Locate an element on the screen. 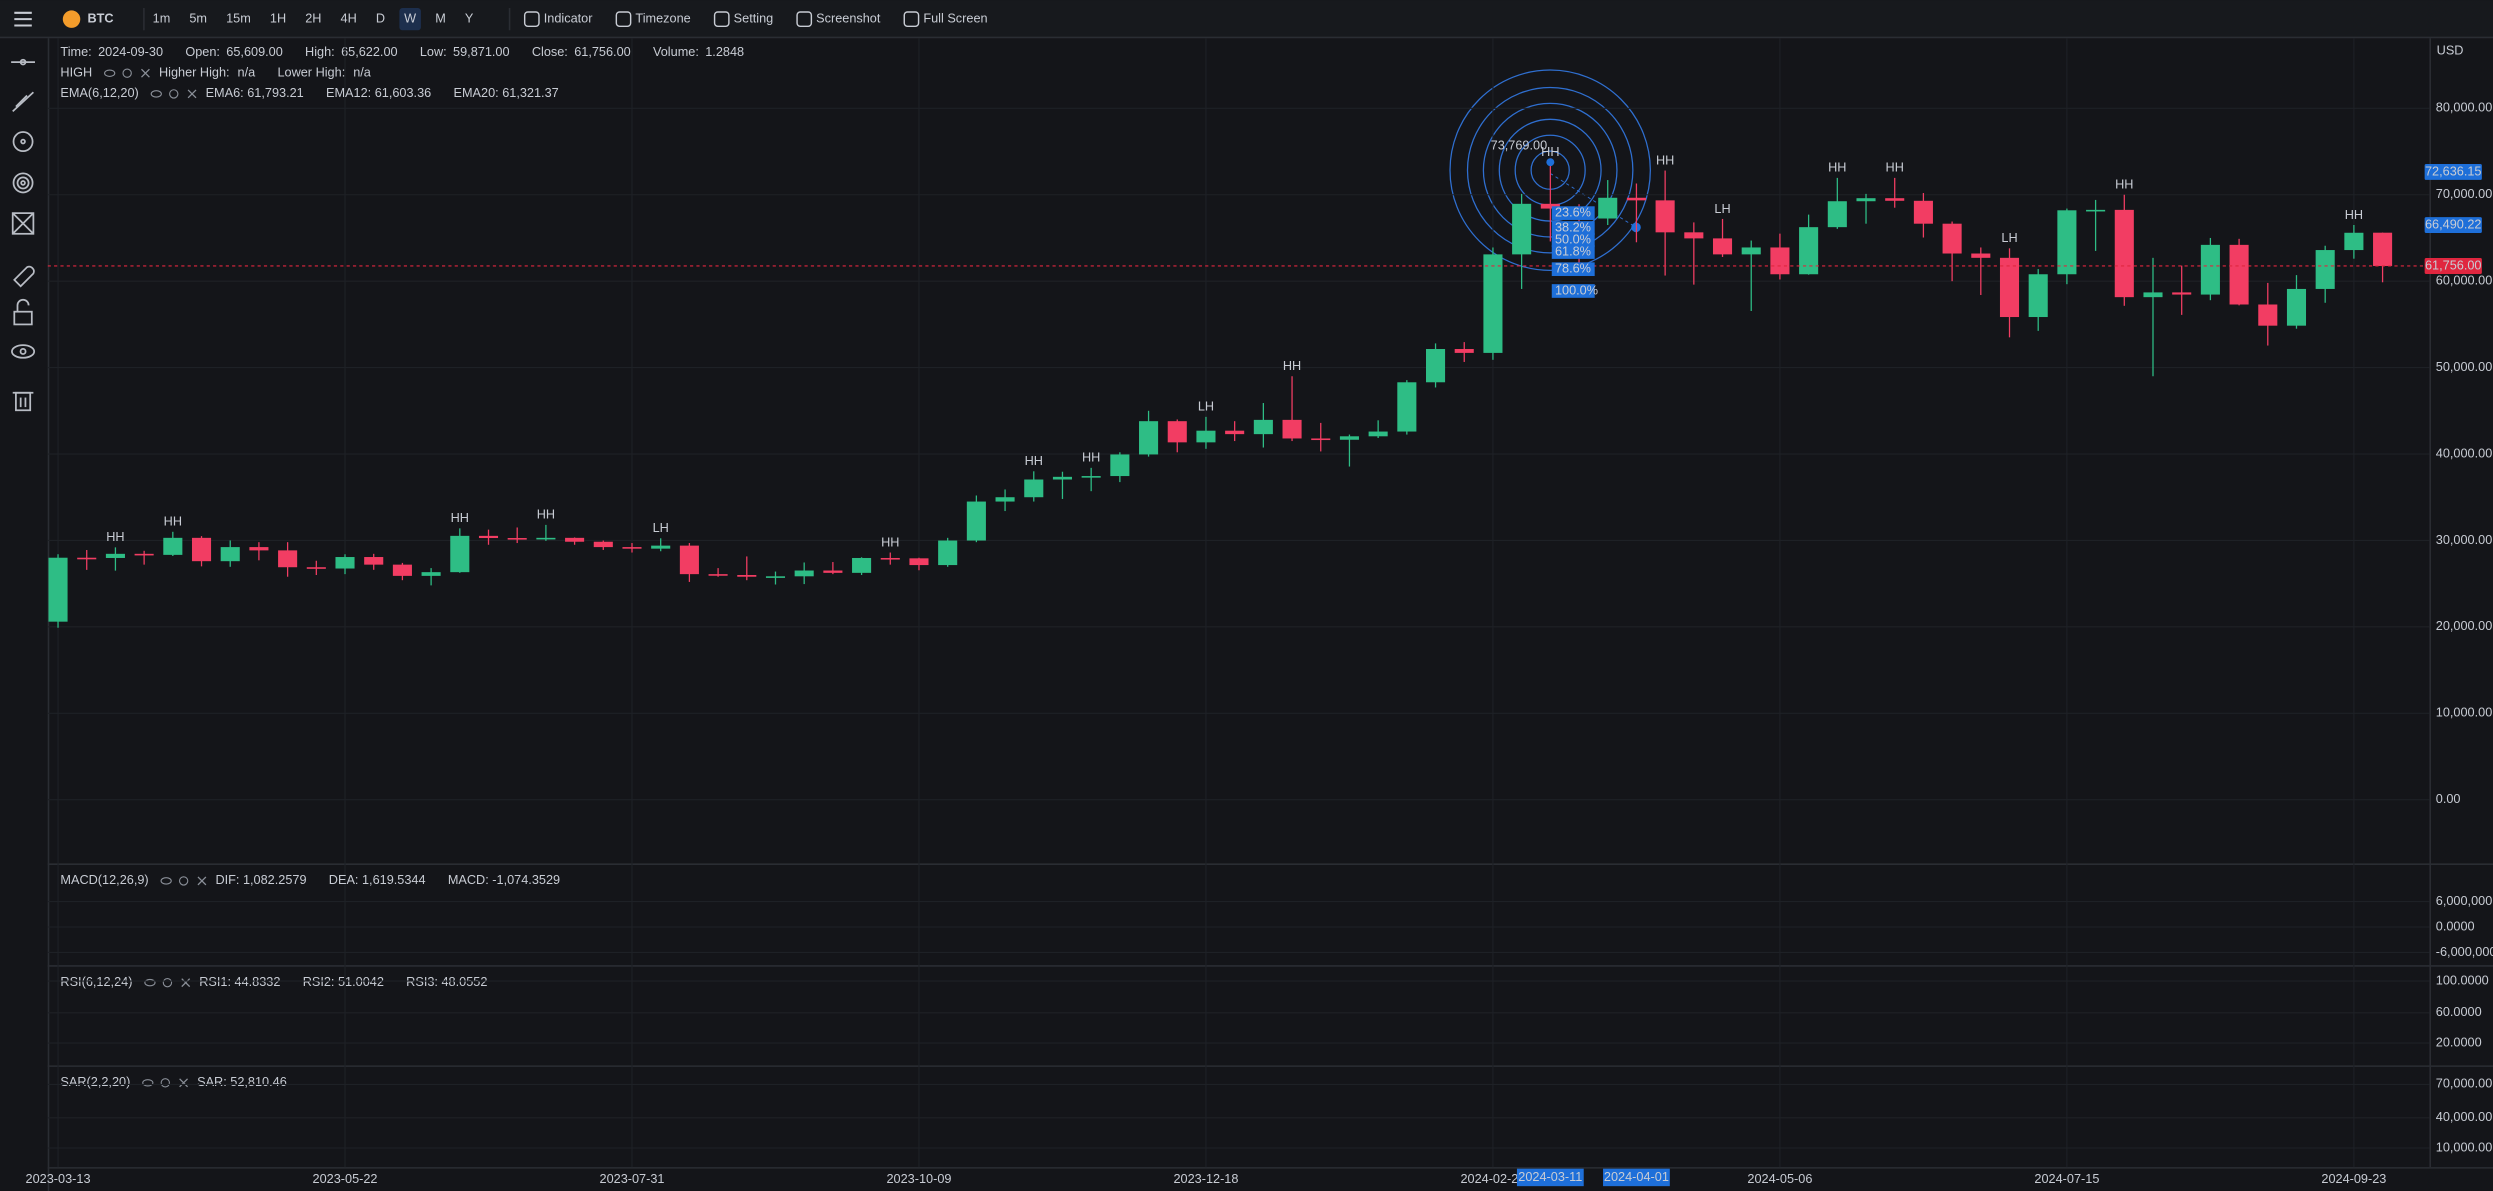 The width and height of the screenshot is (2493, 1191). interval-button: W is located at coordinates (410, 18).